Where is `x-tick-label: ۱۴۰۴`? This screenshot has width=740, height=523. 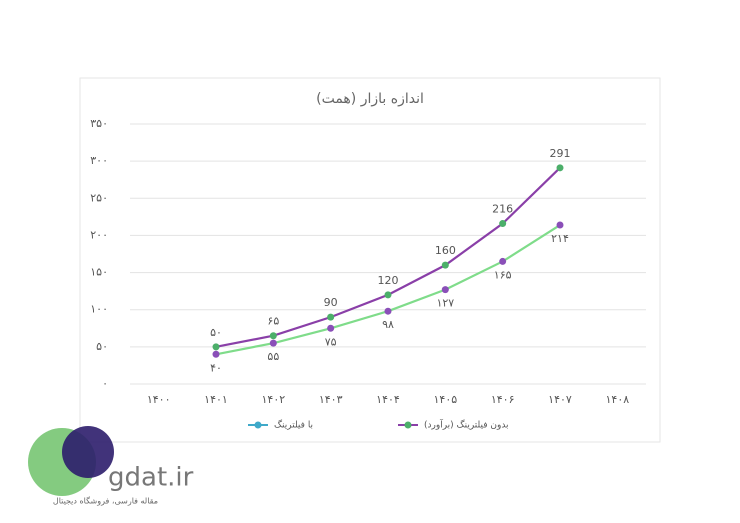 x-tick-label: ۱۴۰۴ is located at coordinates (388, 399).